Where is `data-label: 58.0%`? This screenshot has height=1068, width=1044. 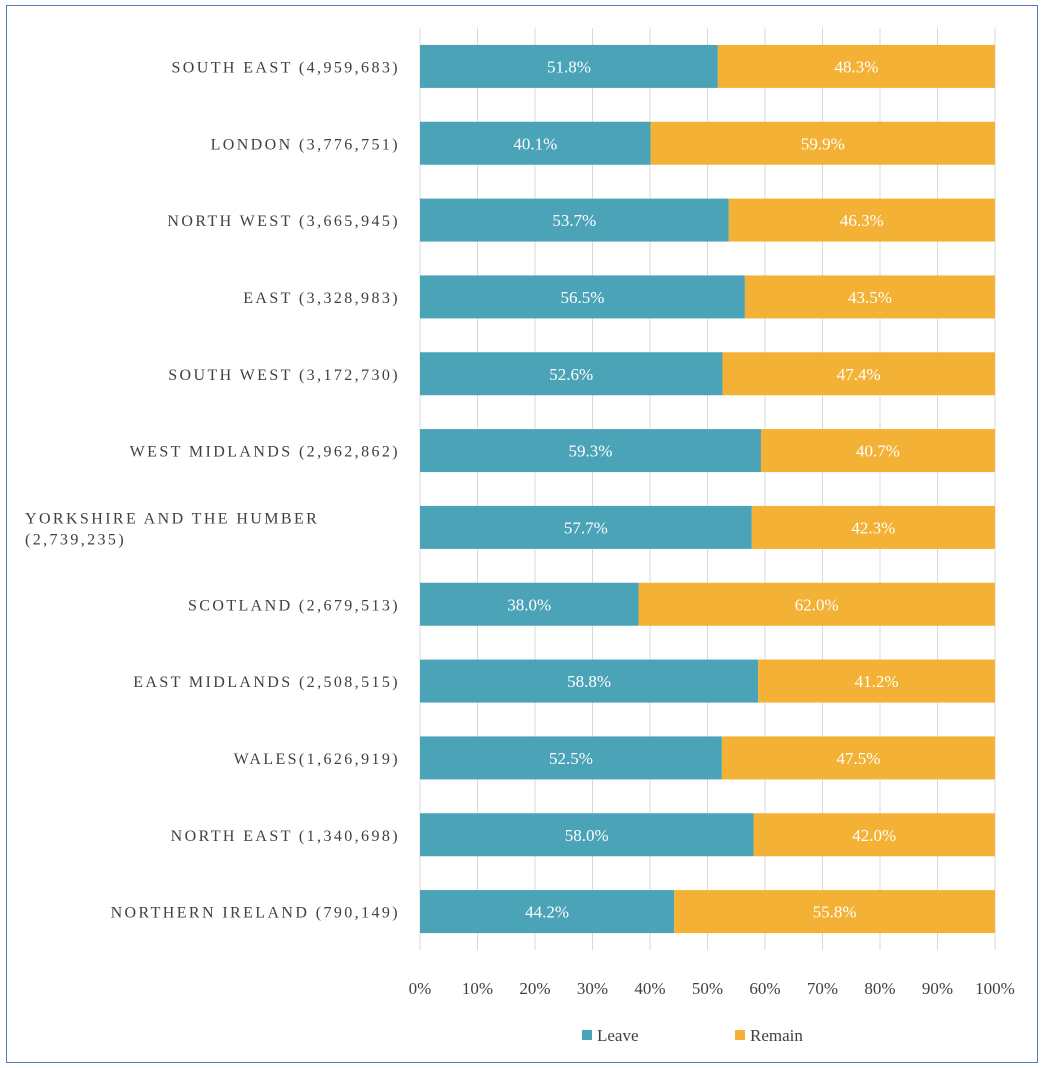
data-label: 58.0% is located at coordinates (587, 835).